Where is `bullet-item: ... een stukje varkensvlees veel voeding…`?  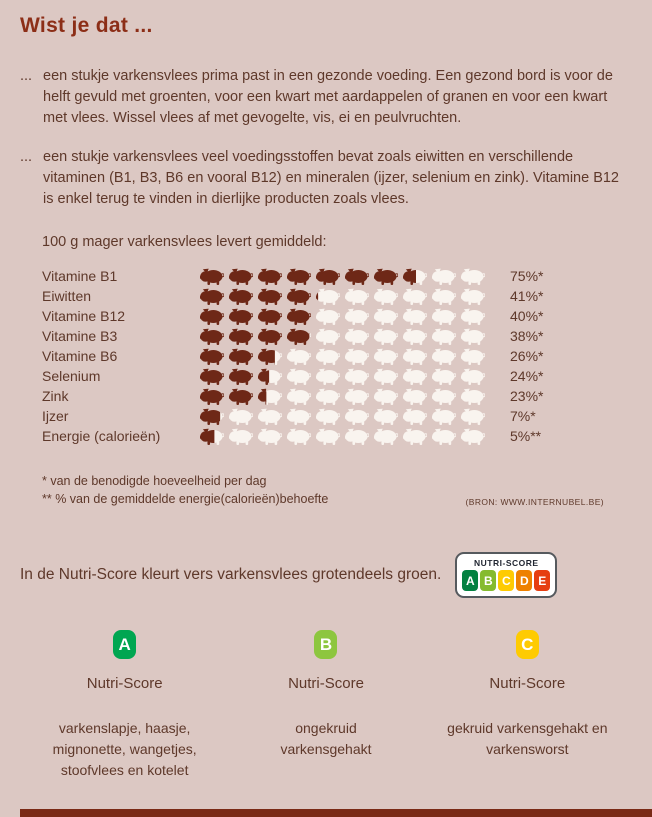 bullet-item: ... een stukje varkensvlees veel voeding… is located at coordinates (326, 178).